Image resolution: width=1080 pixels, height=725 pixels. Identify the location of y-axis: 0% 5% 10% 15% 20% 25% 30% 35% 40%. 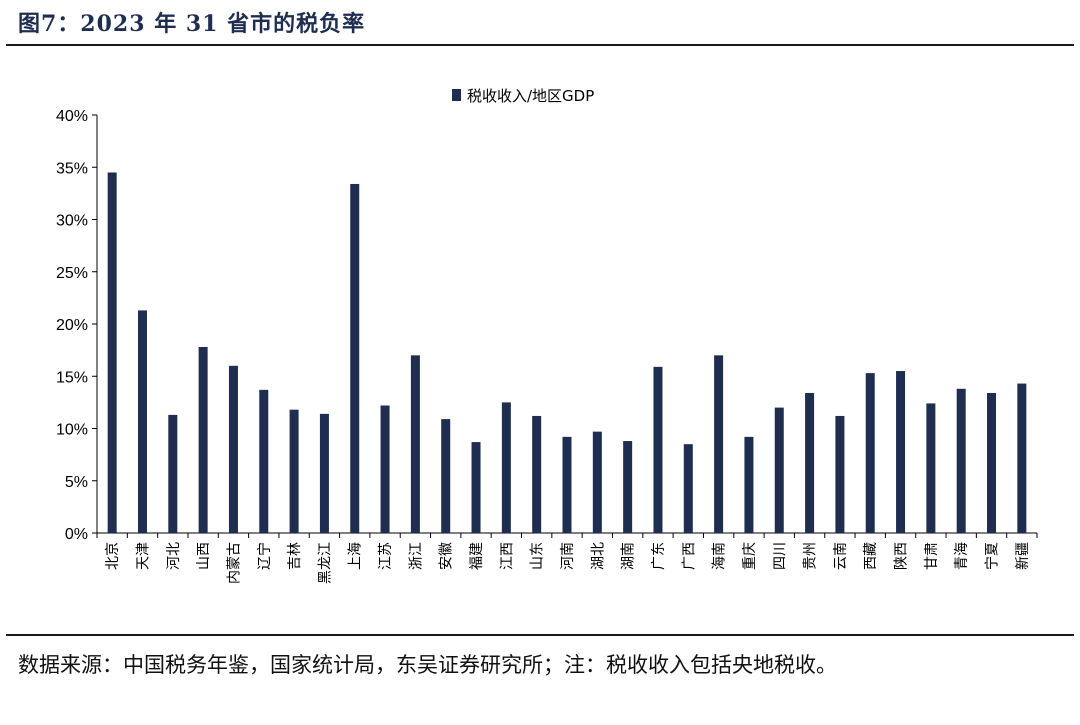
(77, 325).